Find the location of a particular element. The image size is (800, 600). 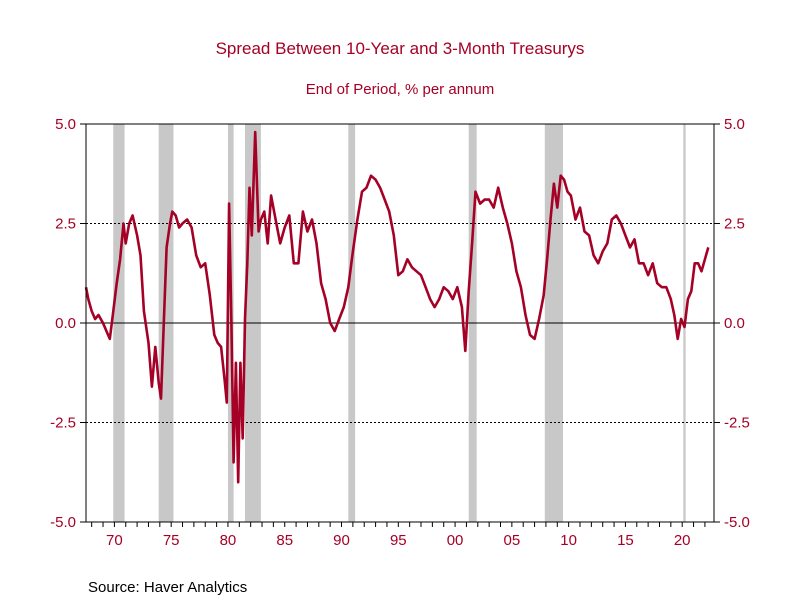

y-tick-label-right-3: -2.5 is located at coordinates (737, 423).